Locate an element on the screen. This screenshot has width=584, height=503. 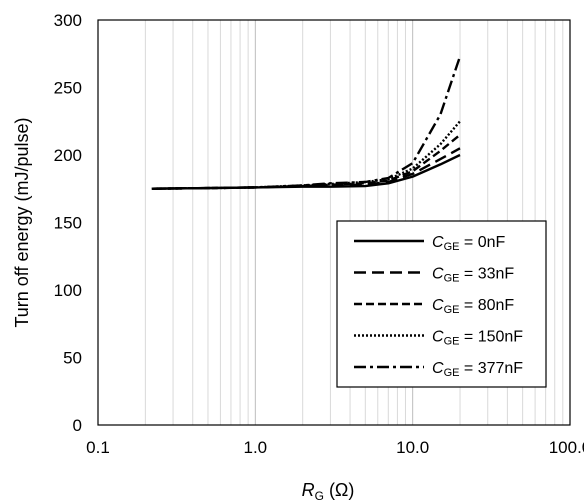
legend-label: CGE = 33nF is located at coordinates (473, 275).